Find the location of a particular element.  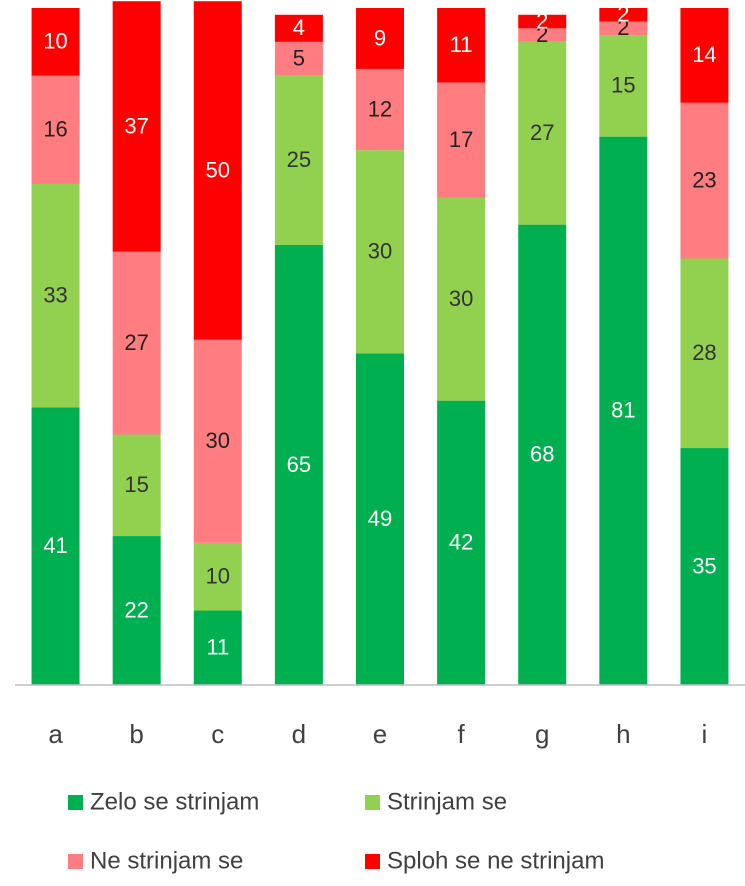

data-label: 68 is located at coordinates (542, 454).